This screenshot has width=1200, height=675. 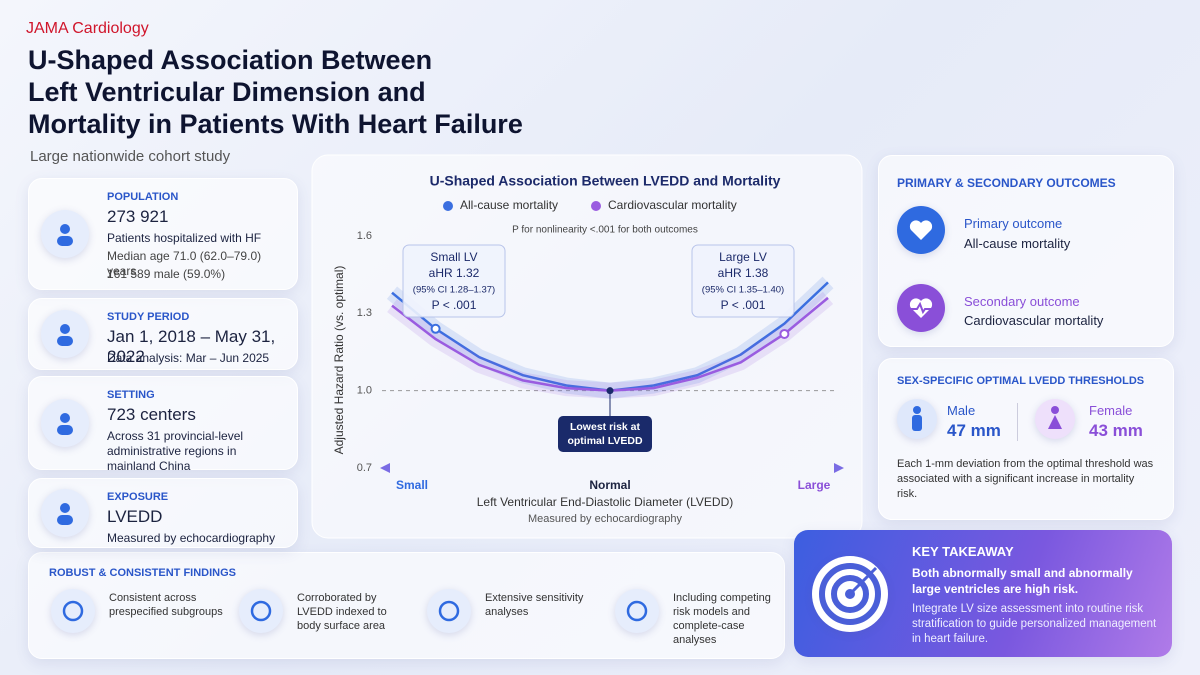 What do you see at coordinates (534, 605) in the screenshot?
I see `finding-text: Extensive sensitivity analyses` at bounding box center [534, 605].